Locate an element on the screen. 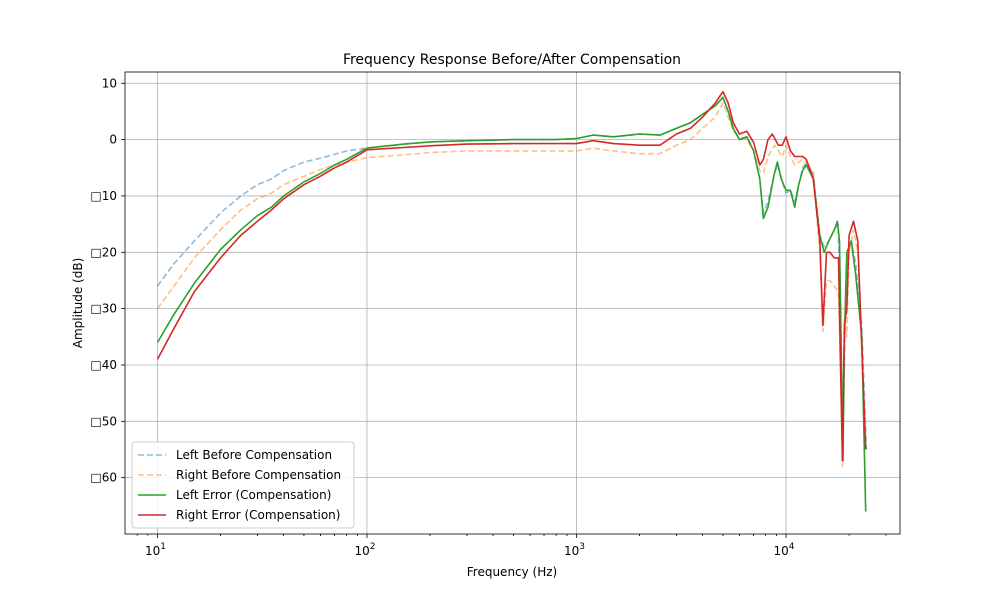 The height and width of the screenshot is (604, 1000). x-tick-label: 10³ is located at coordinates (574, 550).